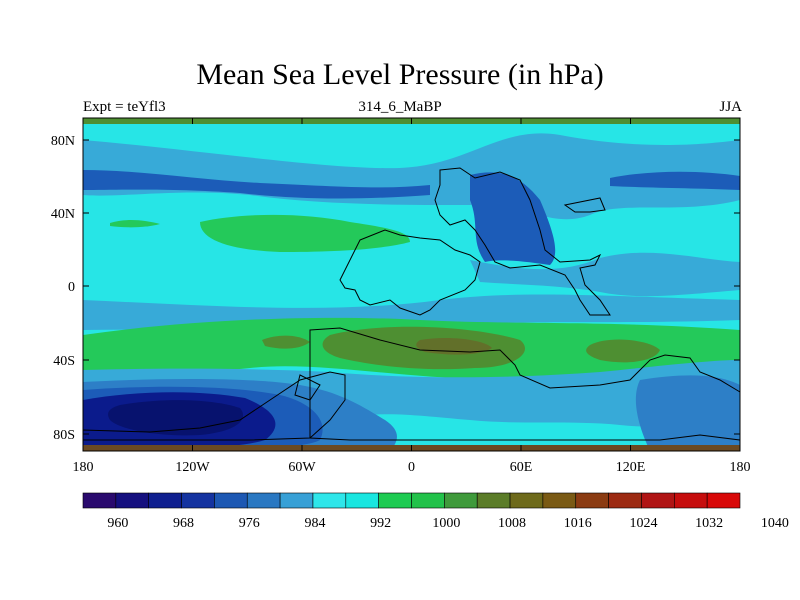  I want to click on colorbar-label: 1000, so click(446, 523).